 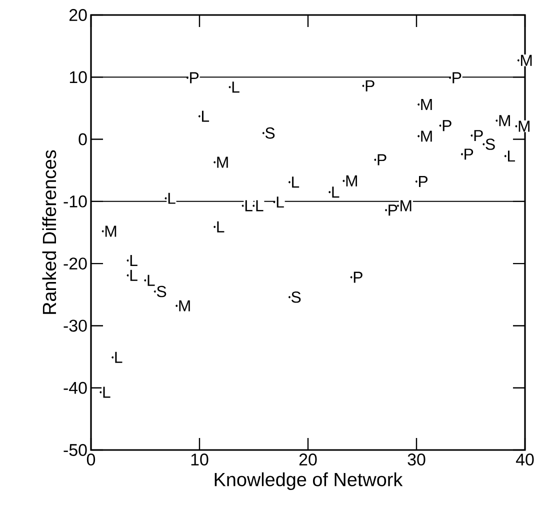 What do you see at coordinates (308, 460) in the screenshot?
I see `x-tick-label: 20` at bounding box center [308, 460].